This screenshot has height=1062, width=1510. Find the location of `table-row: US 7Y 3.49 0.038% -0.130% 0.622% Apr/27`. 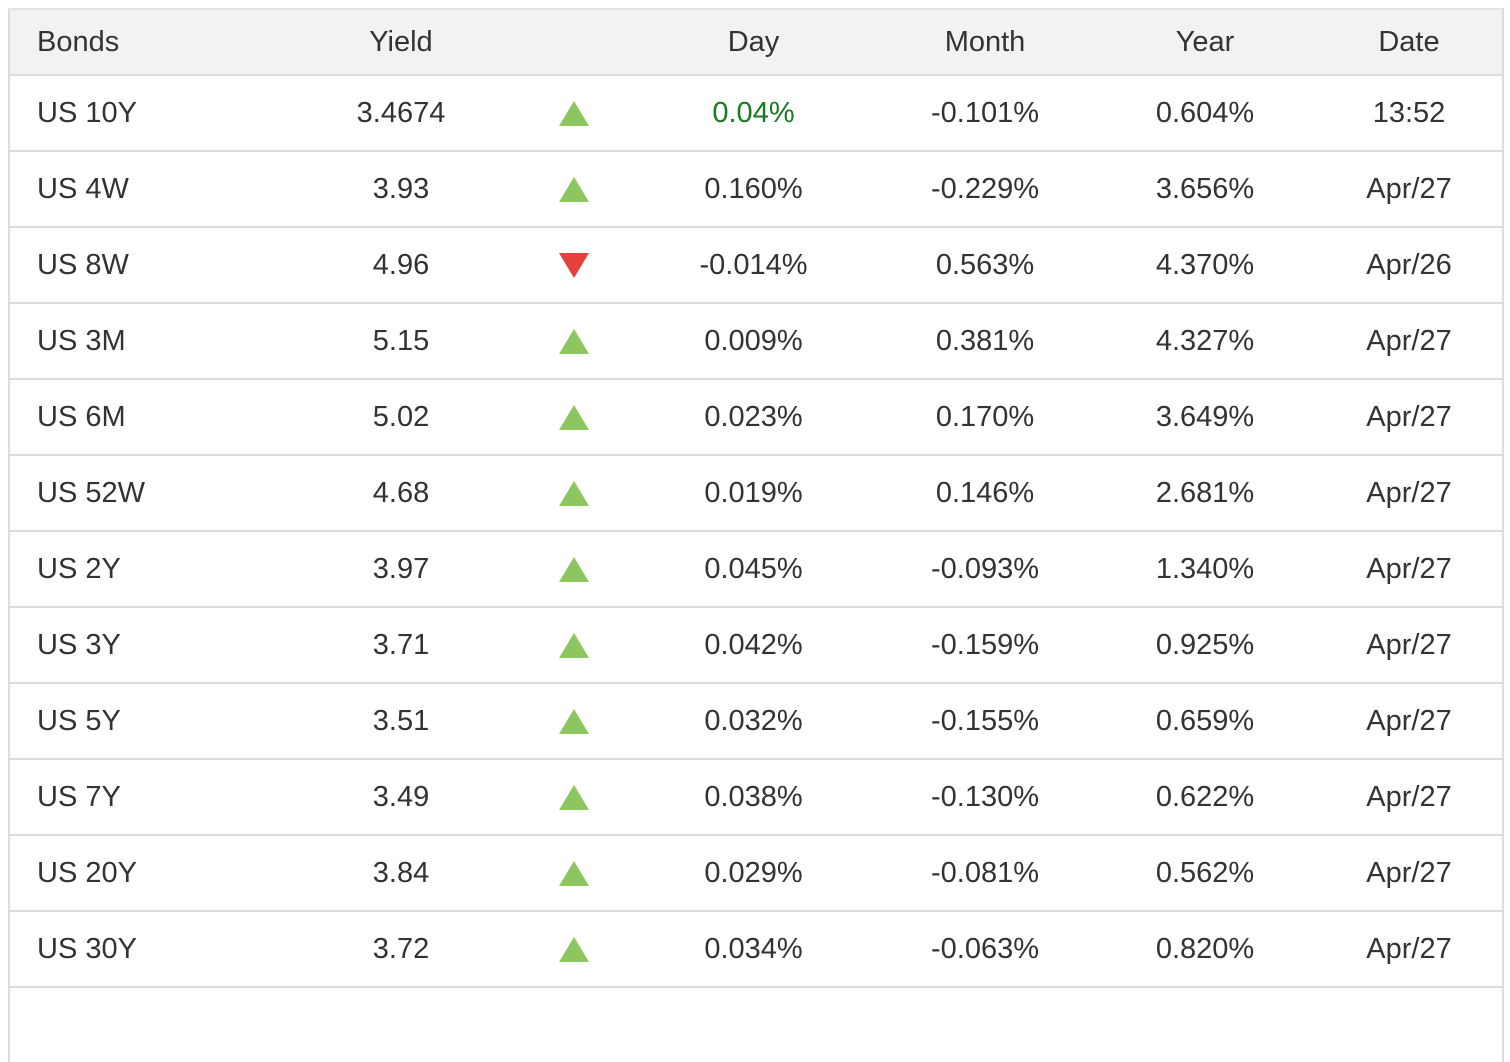

table-row: US 7Y 3.49 0.038% -0.130% 0.622% Apr/27 is located at coordinates (756, 796).